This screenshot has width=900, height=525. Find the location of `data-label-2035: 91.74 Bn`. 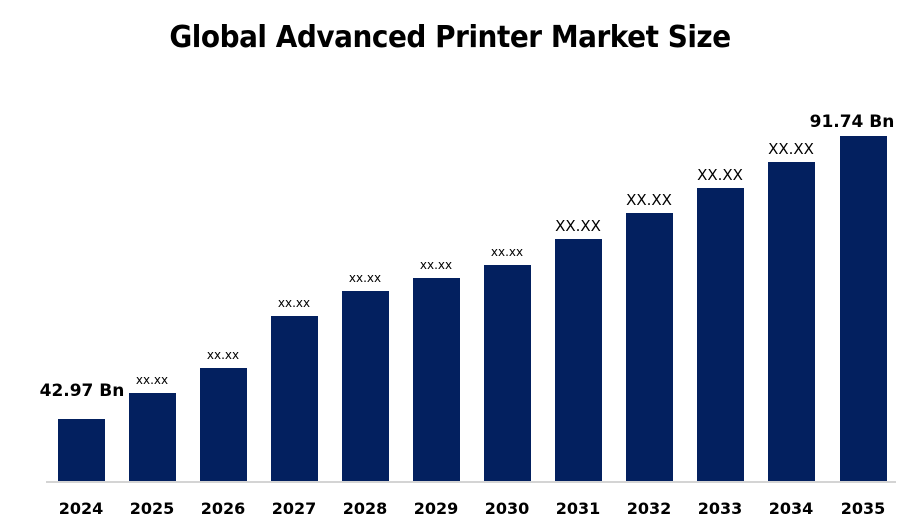

data-label-2035: 91.74 Bn is located at coordinates (852, 122).